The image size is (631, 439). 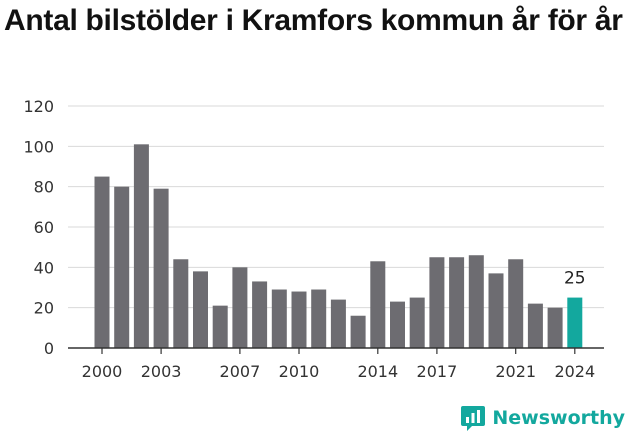 I want to click on bar-2014, so click(x=378, y=304).